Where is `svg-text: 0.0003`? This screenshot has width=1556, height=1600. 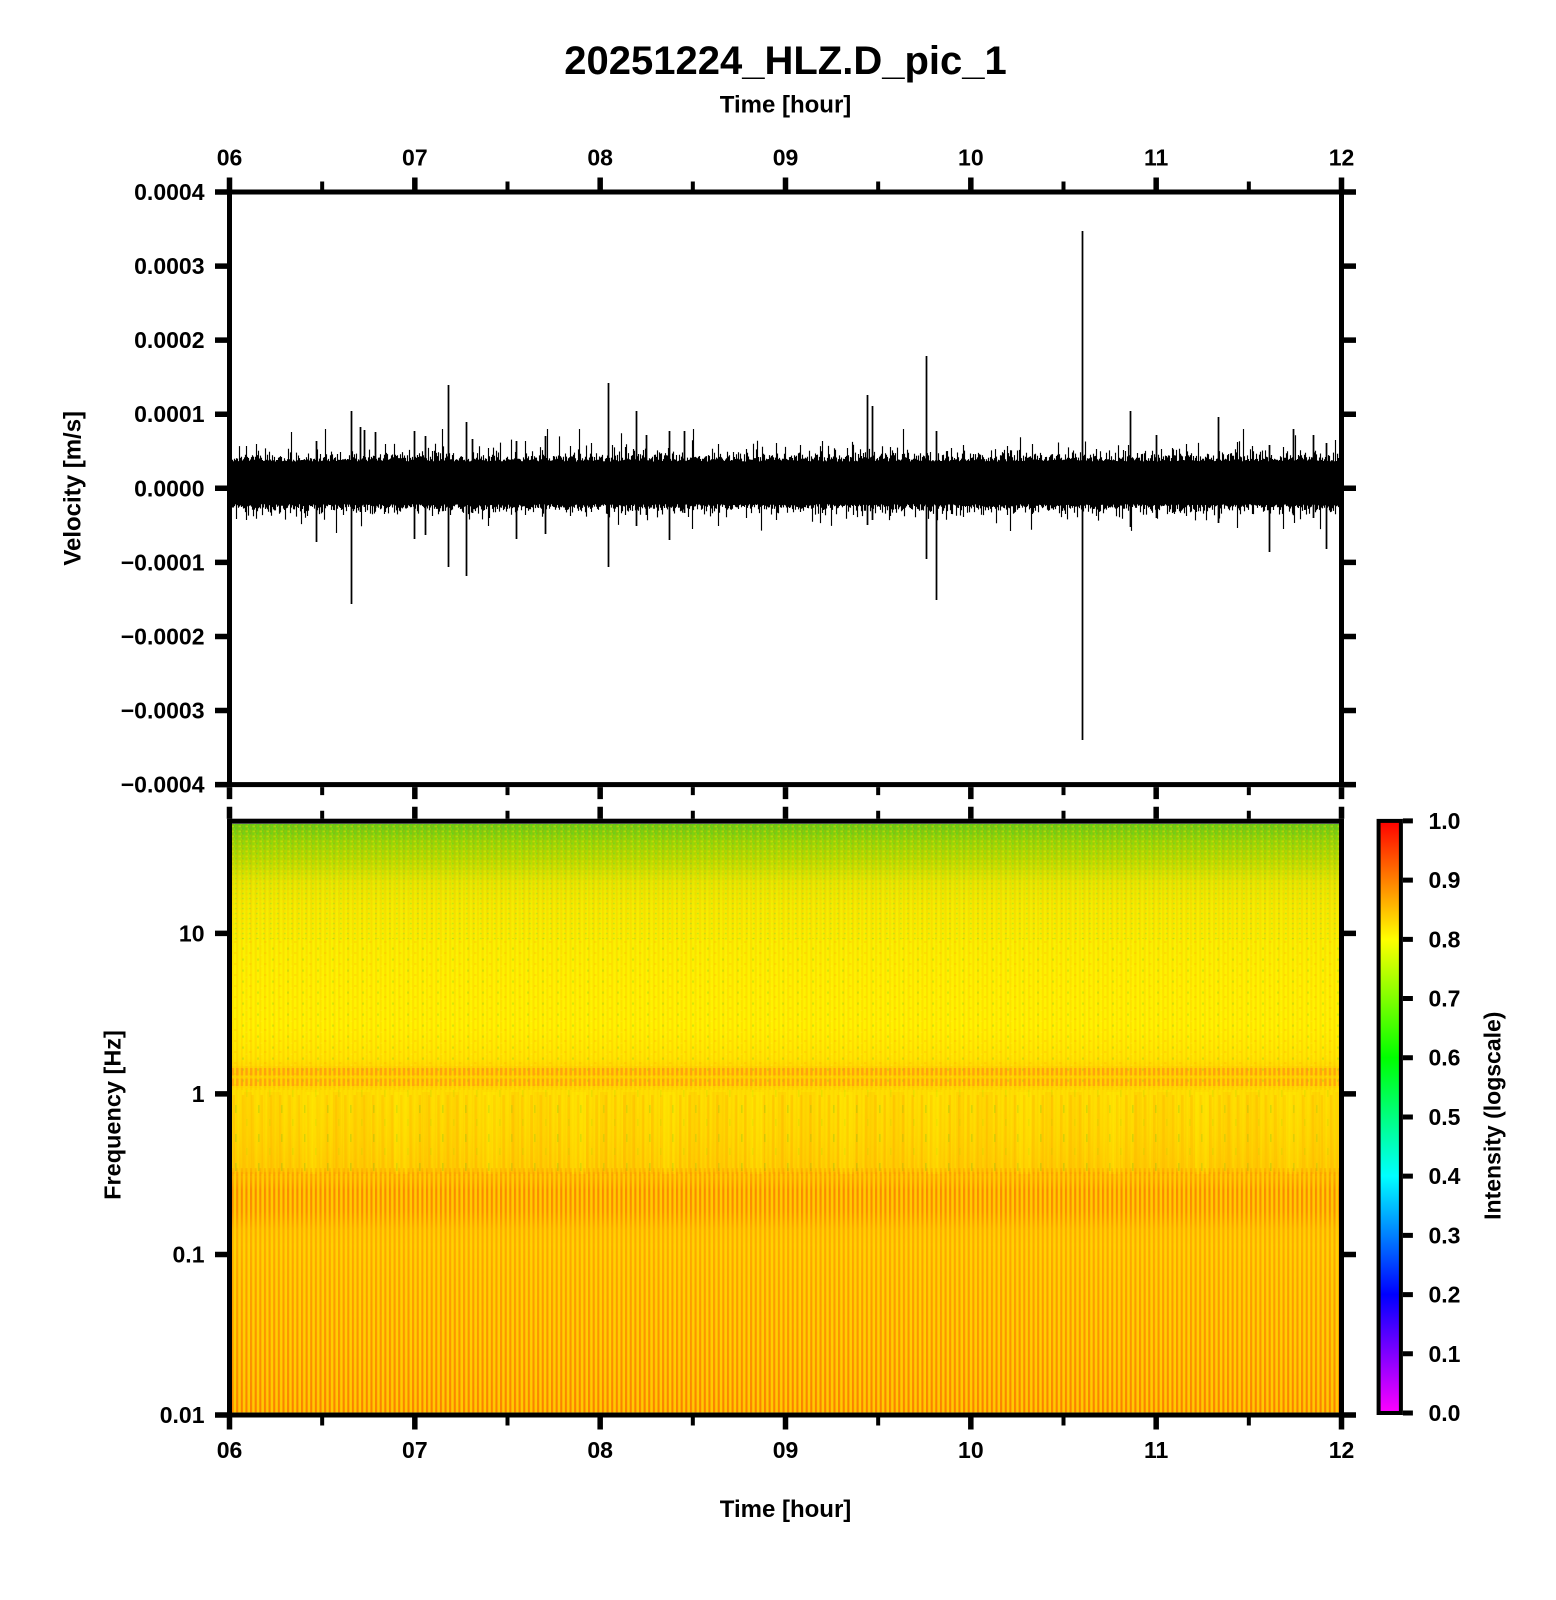
svg-text: 0.0003 is located at coordinates (169, 266).